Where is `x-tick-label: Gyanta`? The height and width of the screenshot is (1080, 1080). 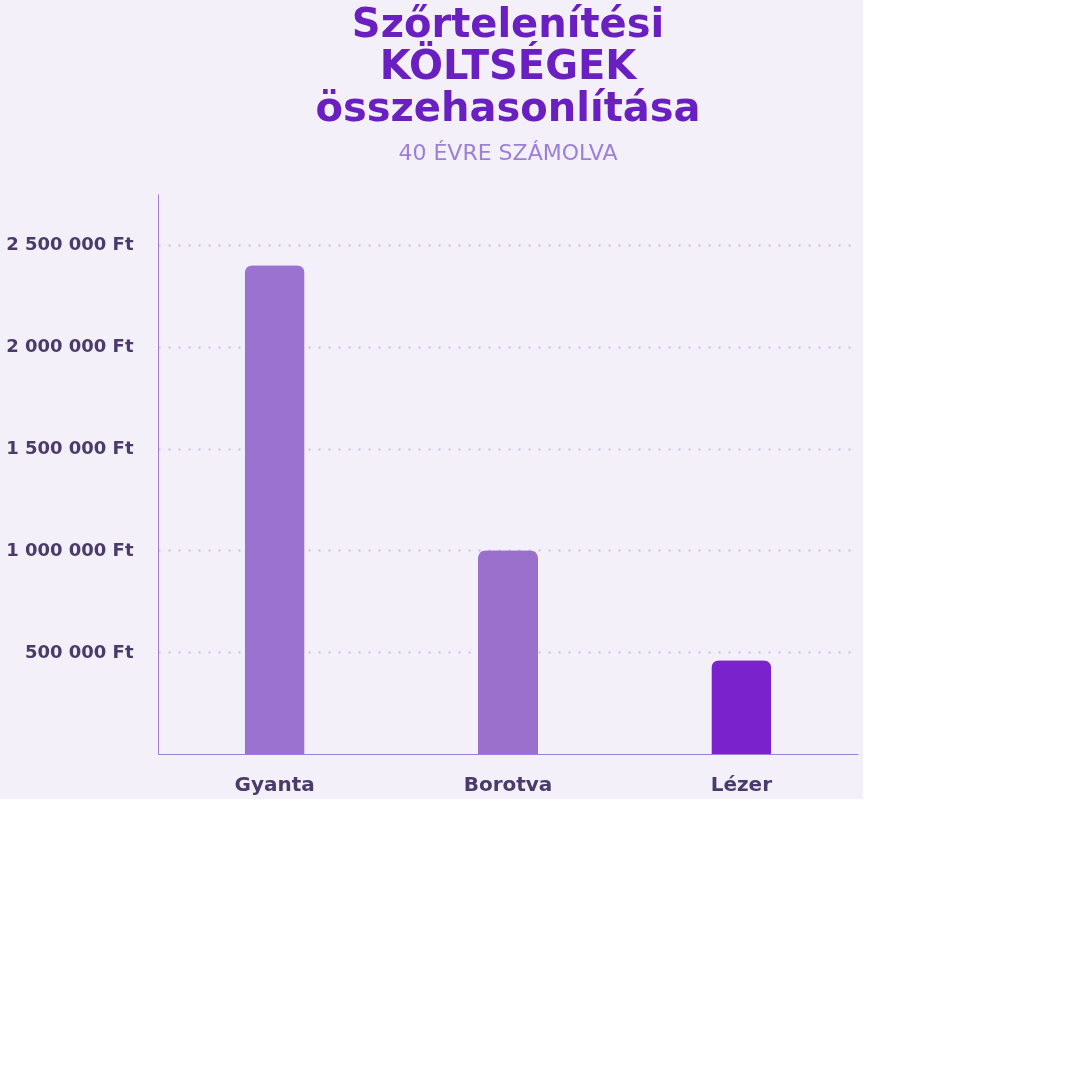
x-tick-label: Gyanta is located at coordinates (274, 783).